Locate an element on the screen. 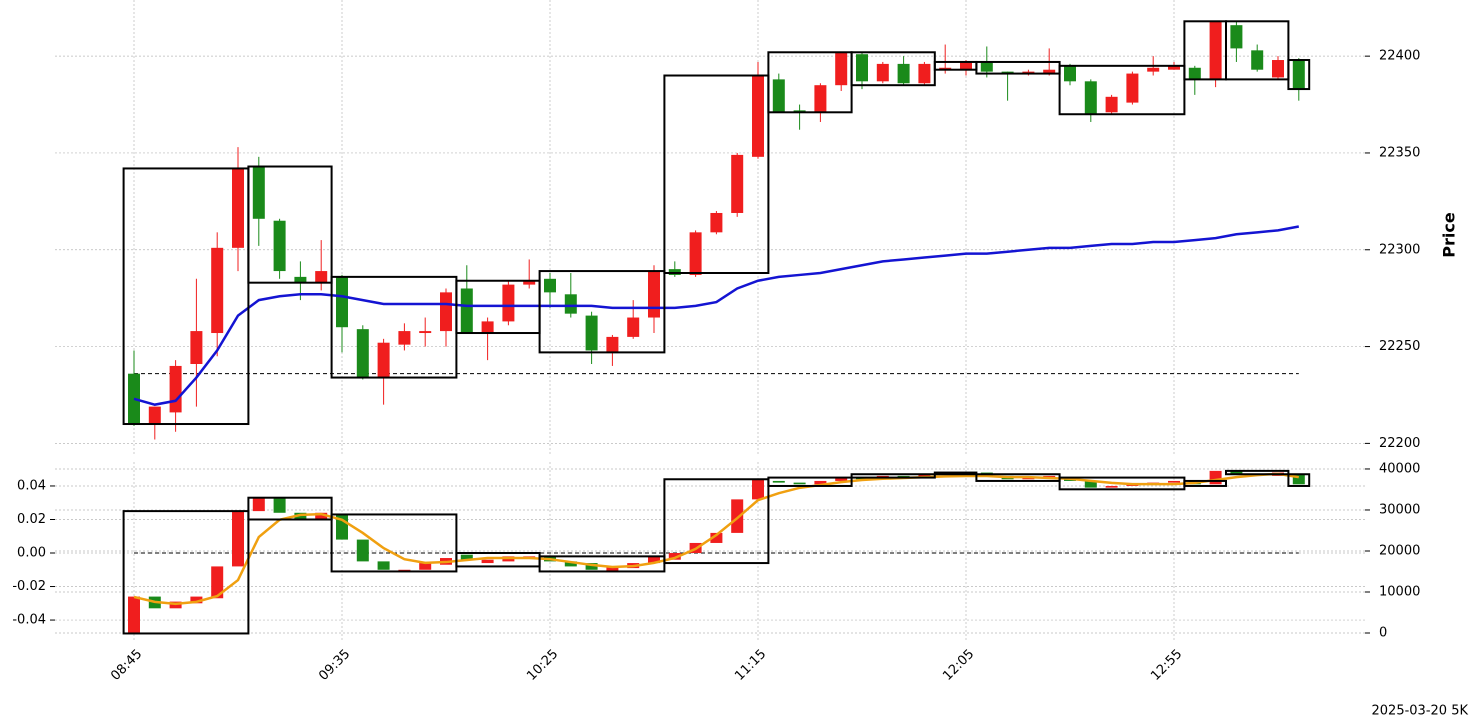 This screenshot has height=721, width=1472. x-tick-label: 10:25 is located at coordinates (542, 665).